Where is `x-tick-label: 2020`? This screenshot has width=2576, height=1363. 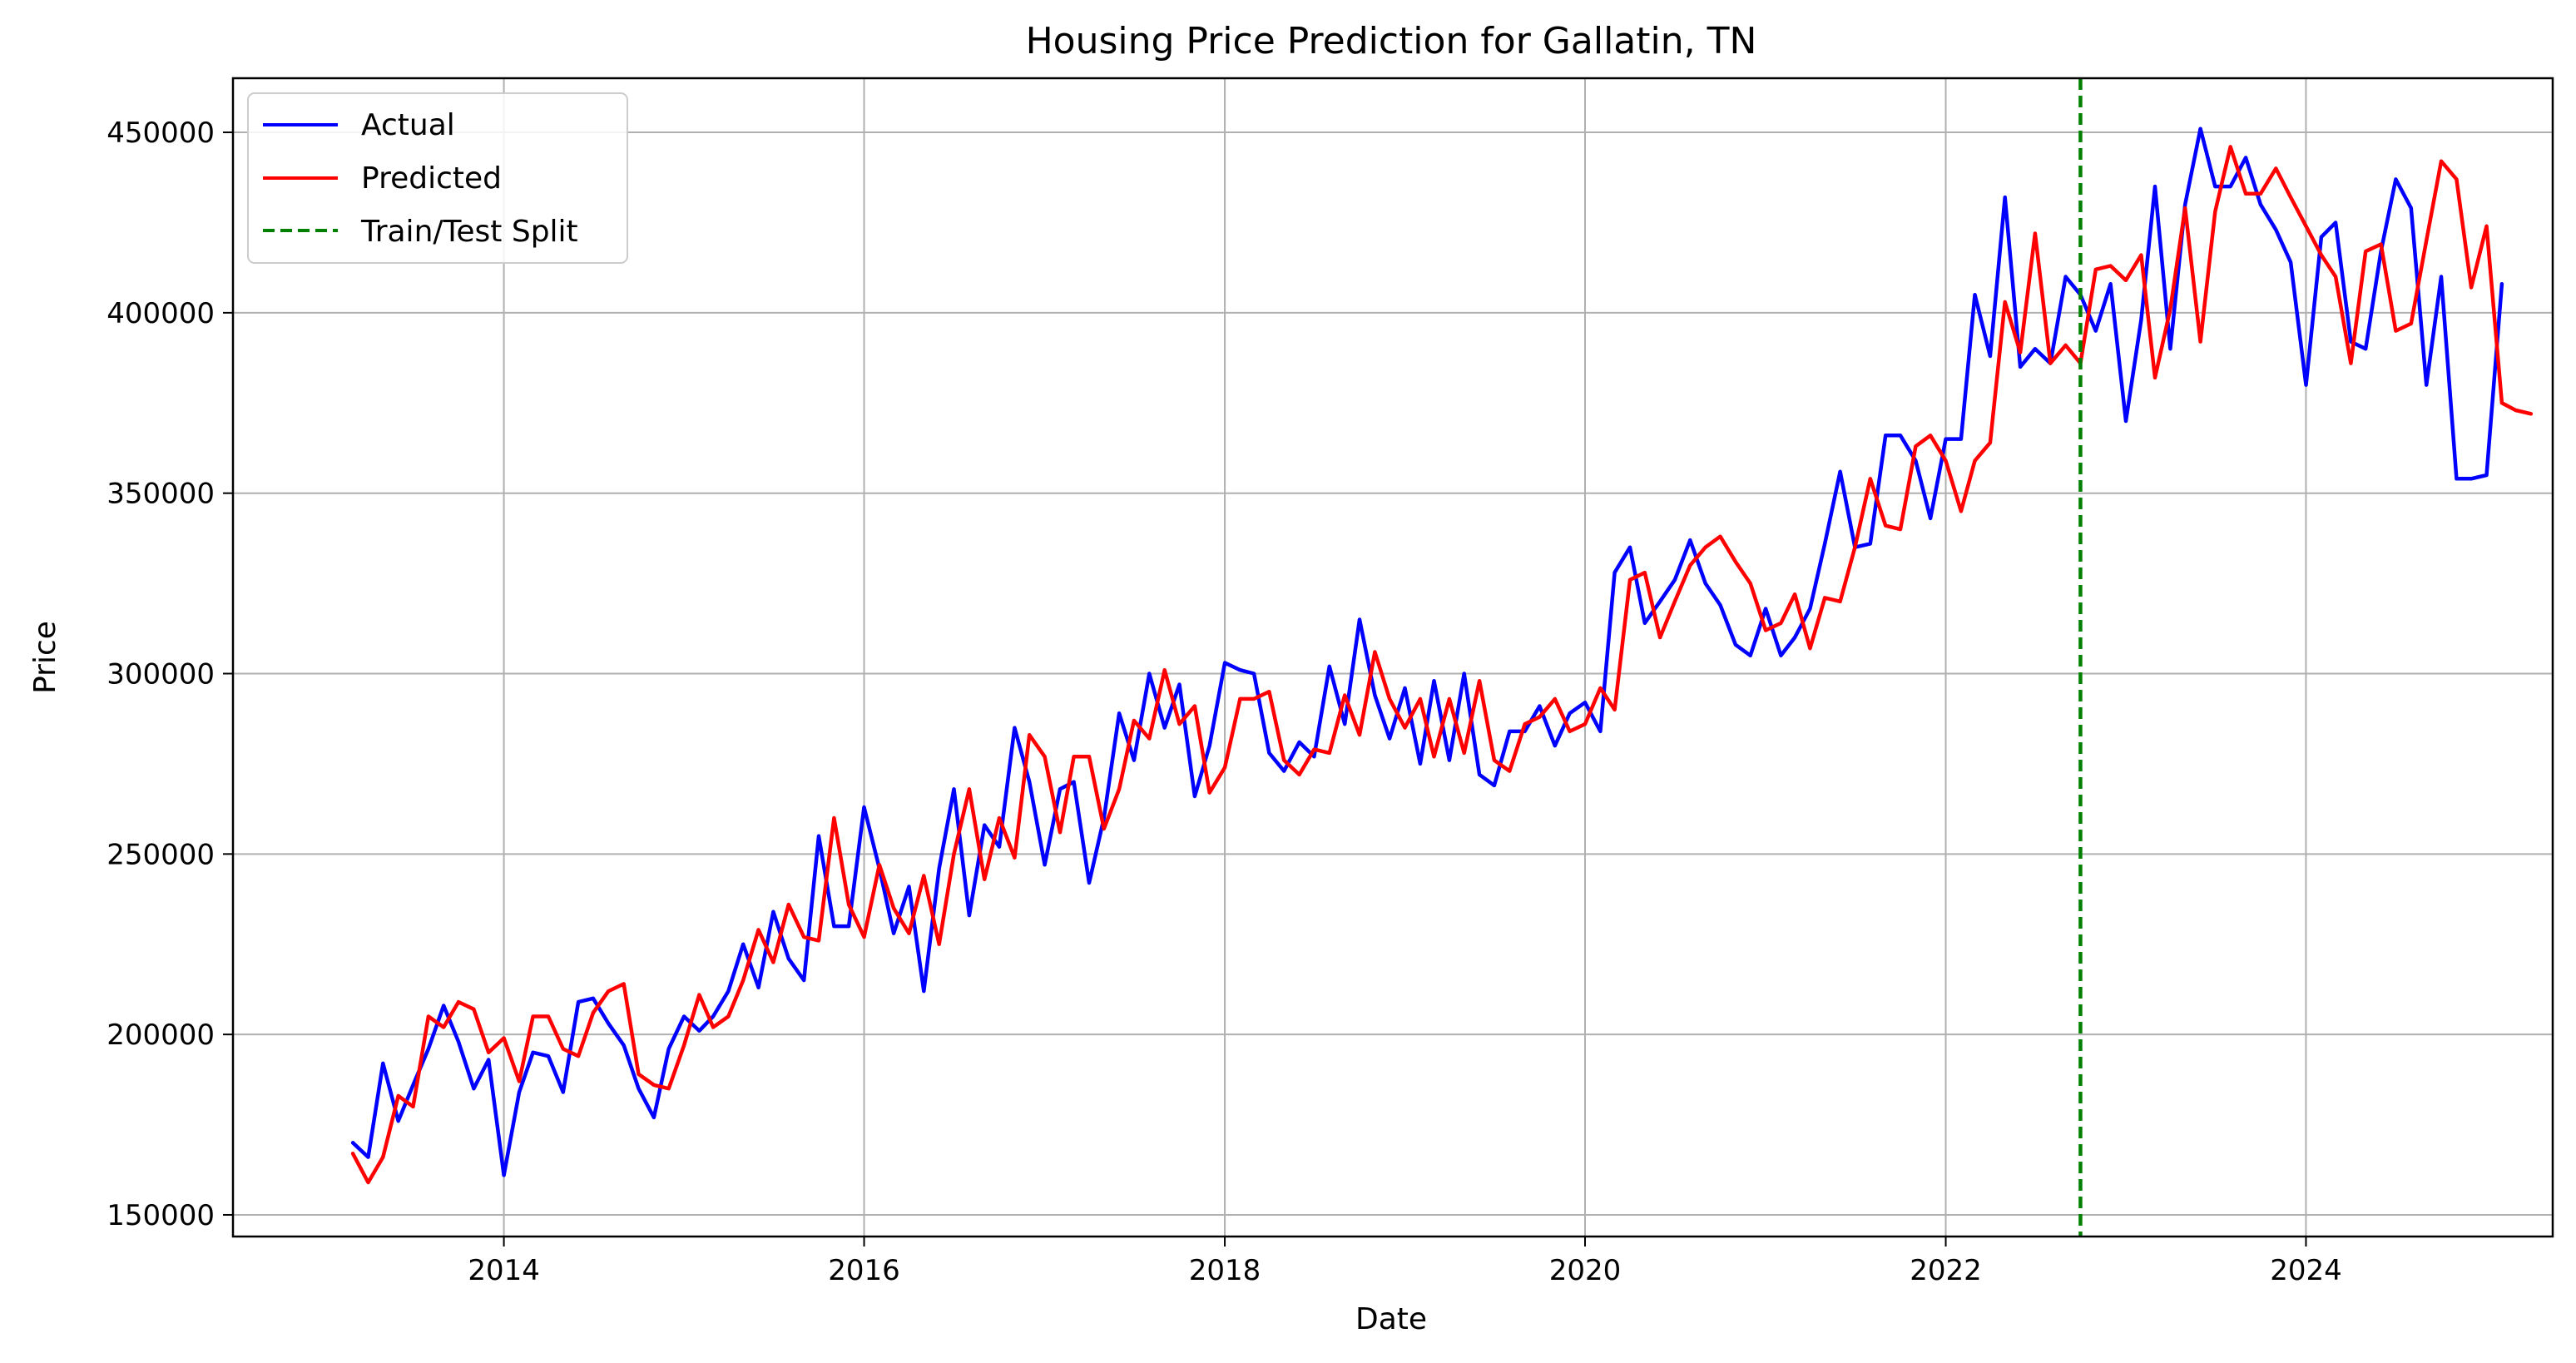
x-tick-label: 2020 is located at coordinates (1586, 1271).